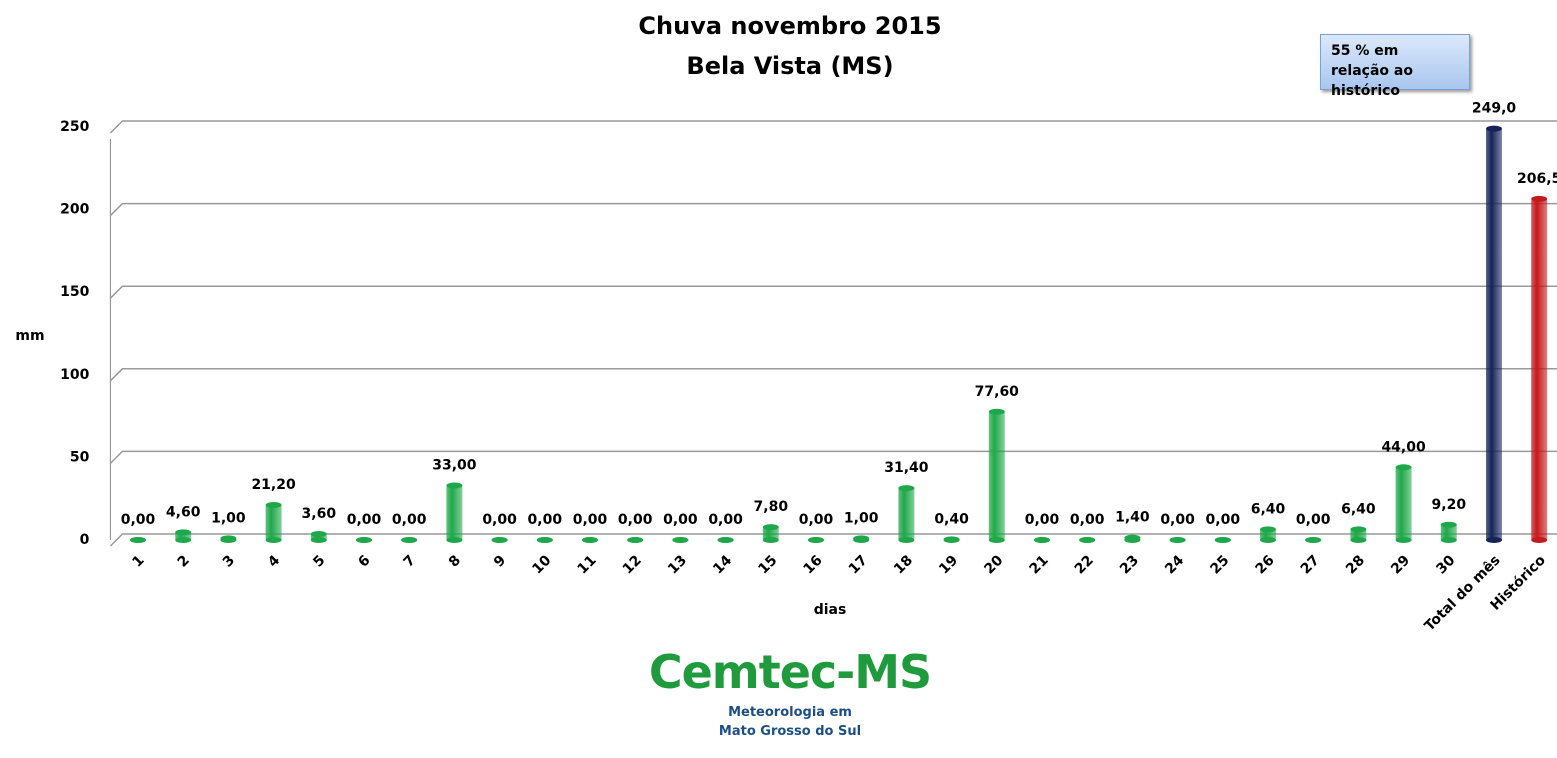  I want to click on x-tick-label: 17, so click(858, 564).